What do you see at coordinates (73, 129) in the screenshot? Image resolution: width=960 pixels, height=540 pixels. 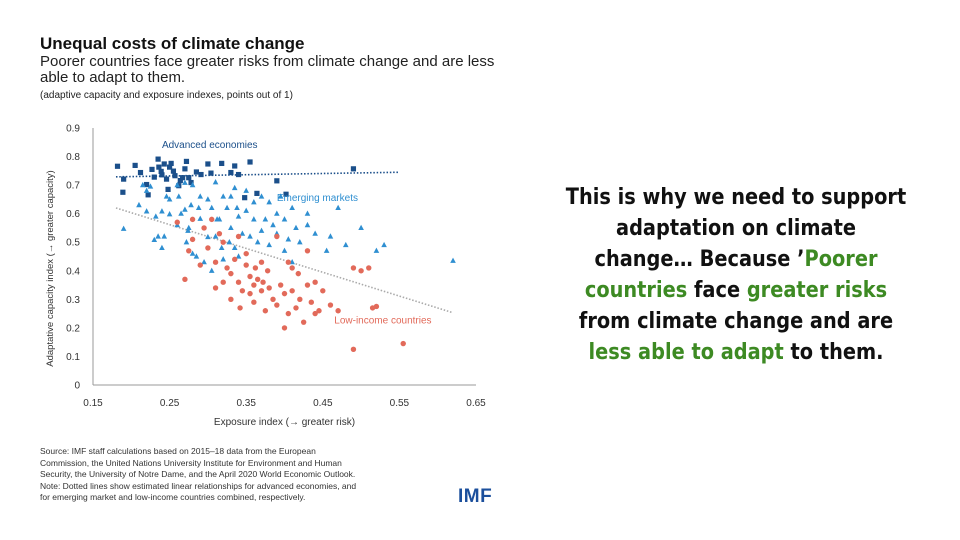 I see `y-tick-label: 0.9` at bounding box center [73, 129].